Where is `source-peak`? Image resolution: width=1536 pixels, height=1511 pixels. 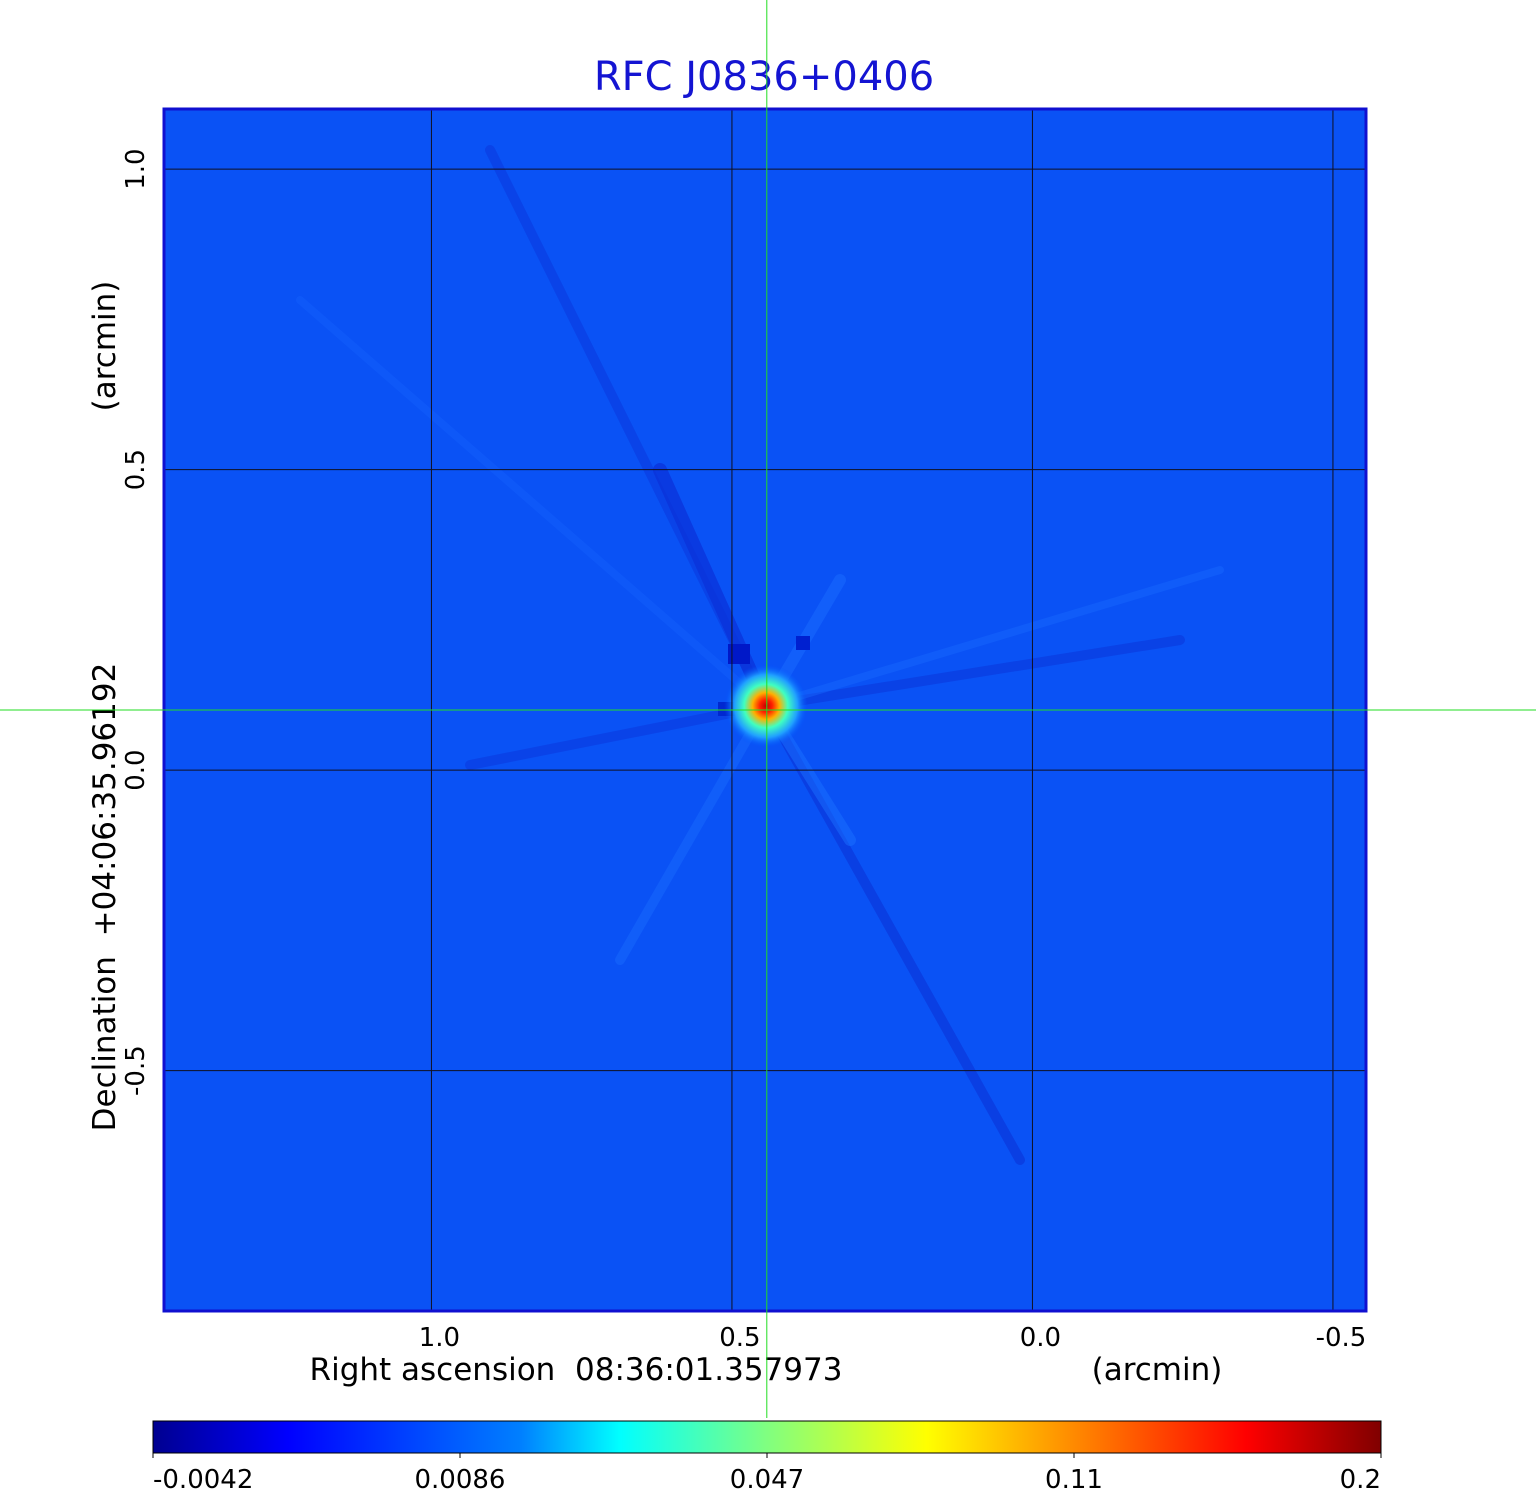 source-peak is located at coordinates (766, 706).